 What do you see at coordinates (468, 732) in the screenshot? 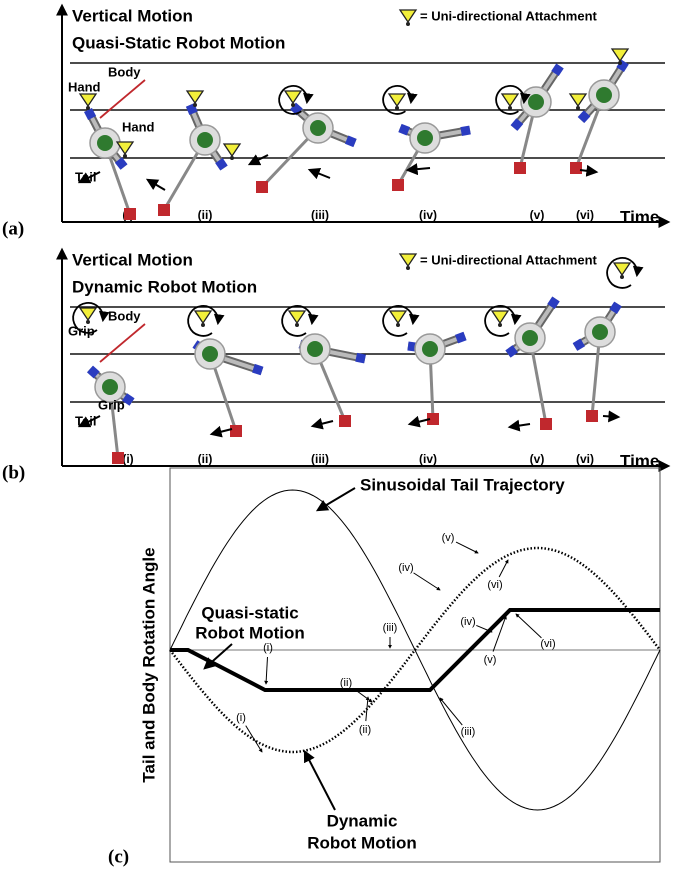
I see `marker-label: (iii)` at bounding box center [468, 732].